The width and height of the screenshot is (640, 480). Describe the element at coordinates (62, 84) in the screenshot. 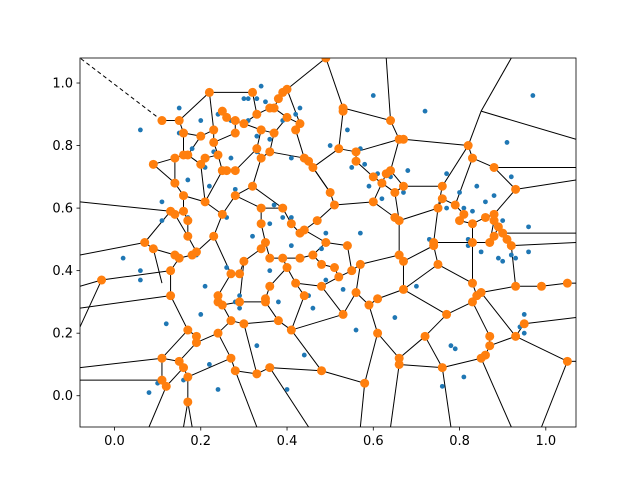

I see `y-tick-label: 1.0` at that location.